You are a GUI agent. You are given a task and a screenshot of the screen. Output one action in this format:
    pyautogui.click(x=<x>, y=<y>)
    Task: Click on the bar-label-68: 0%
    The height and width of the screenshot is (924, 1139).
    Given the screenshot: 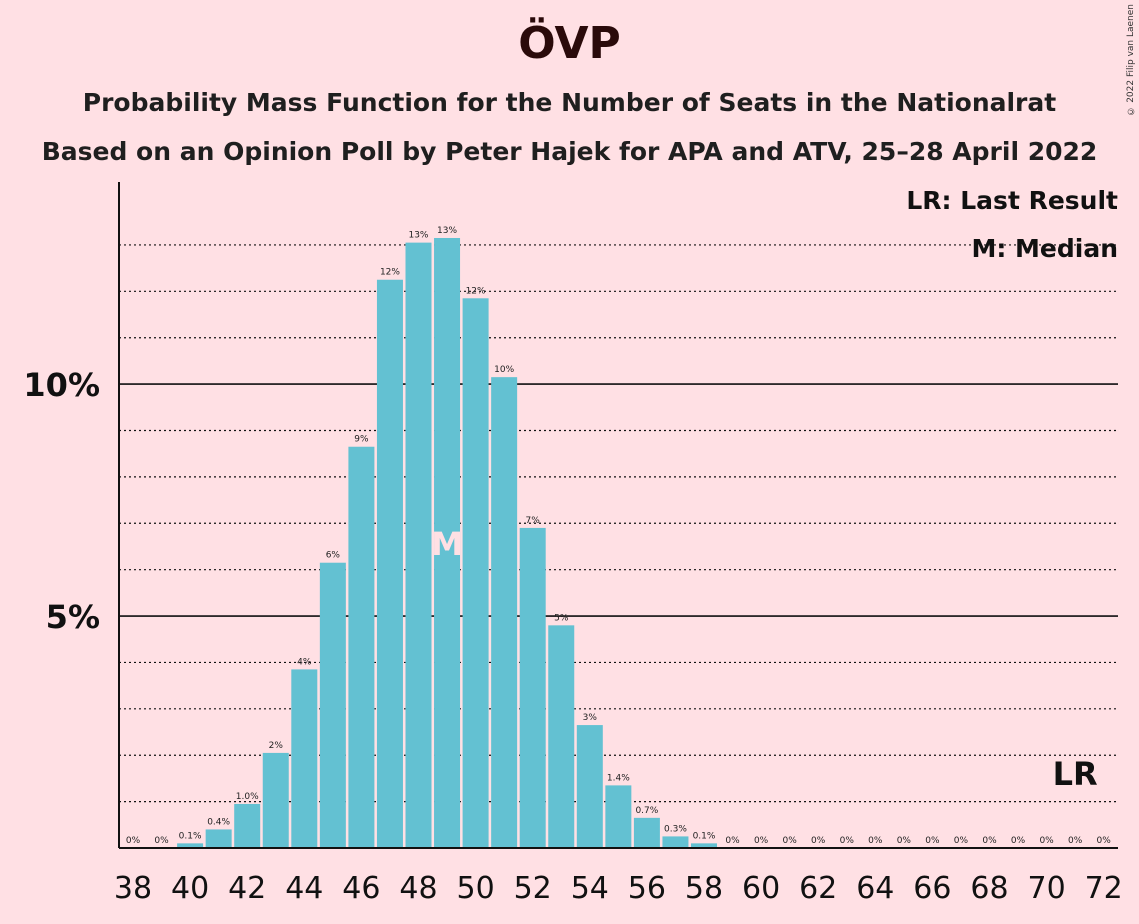 What is the action you would take?
    pyautogui.click(x=989, y=841)
    